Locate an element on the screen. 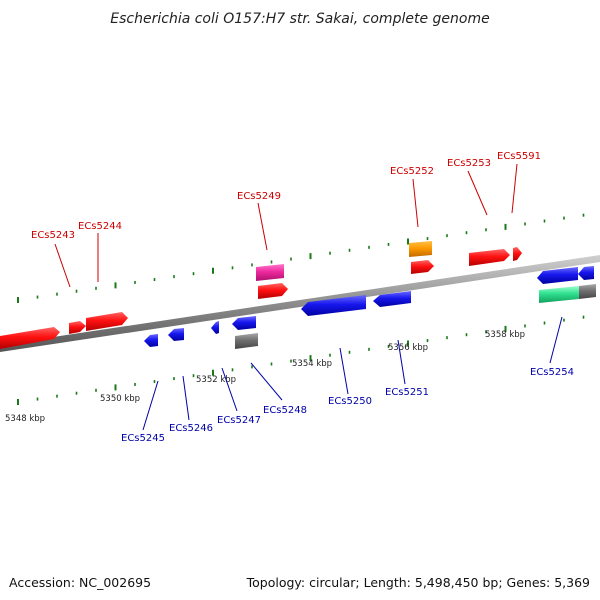 The image size is (600, 600). gene-arrow-ecs5252-orange is located at coordinates (420, 249).